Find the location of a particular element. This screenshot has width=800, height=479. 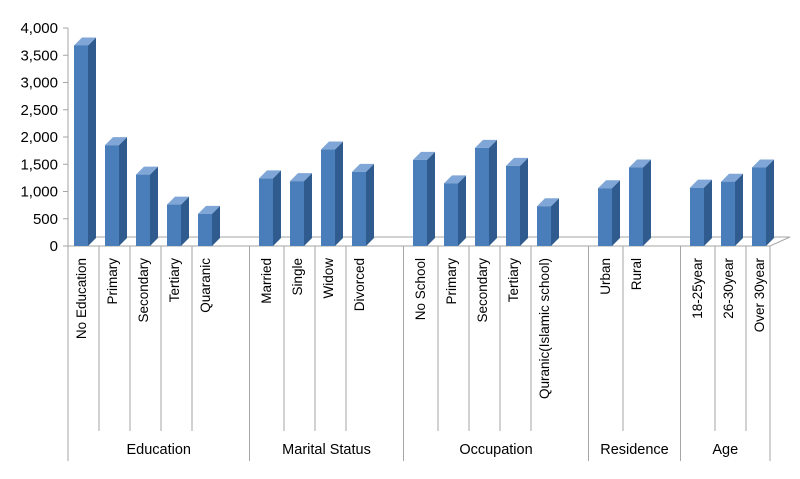

group-label: Marital Status is located at coordinates (326, 450).